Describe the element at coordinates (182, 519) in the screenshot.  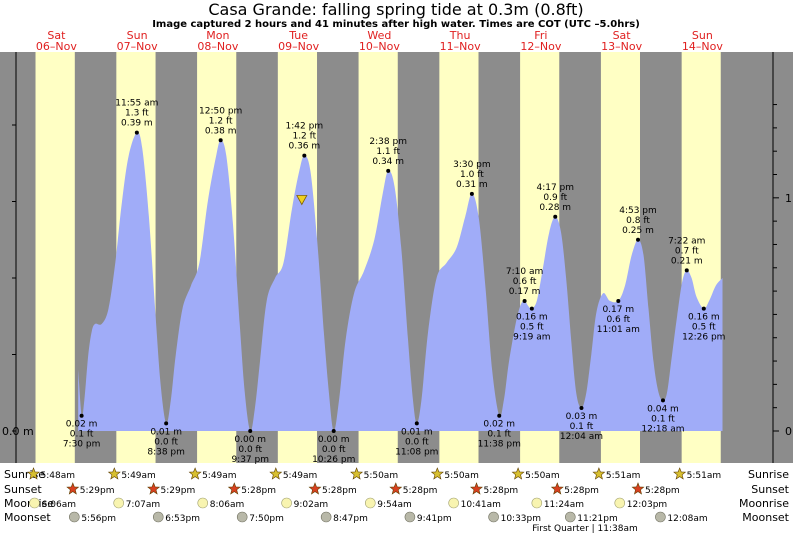
I see `moonset-time: 6:53pm` at that location.